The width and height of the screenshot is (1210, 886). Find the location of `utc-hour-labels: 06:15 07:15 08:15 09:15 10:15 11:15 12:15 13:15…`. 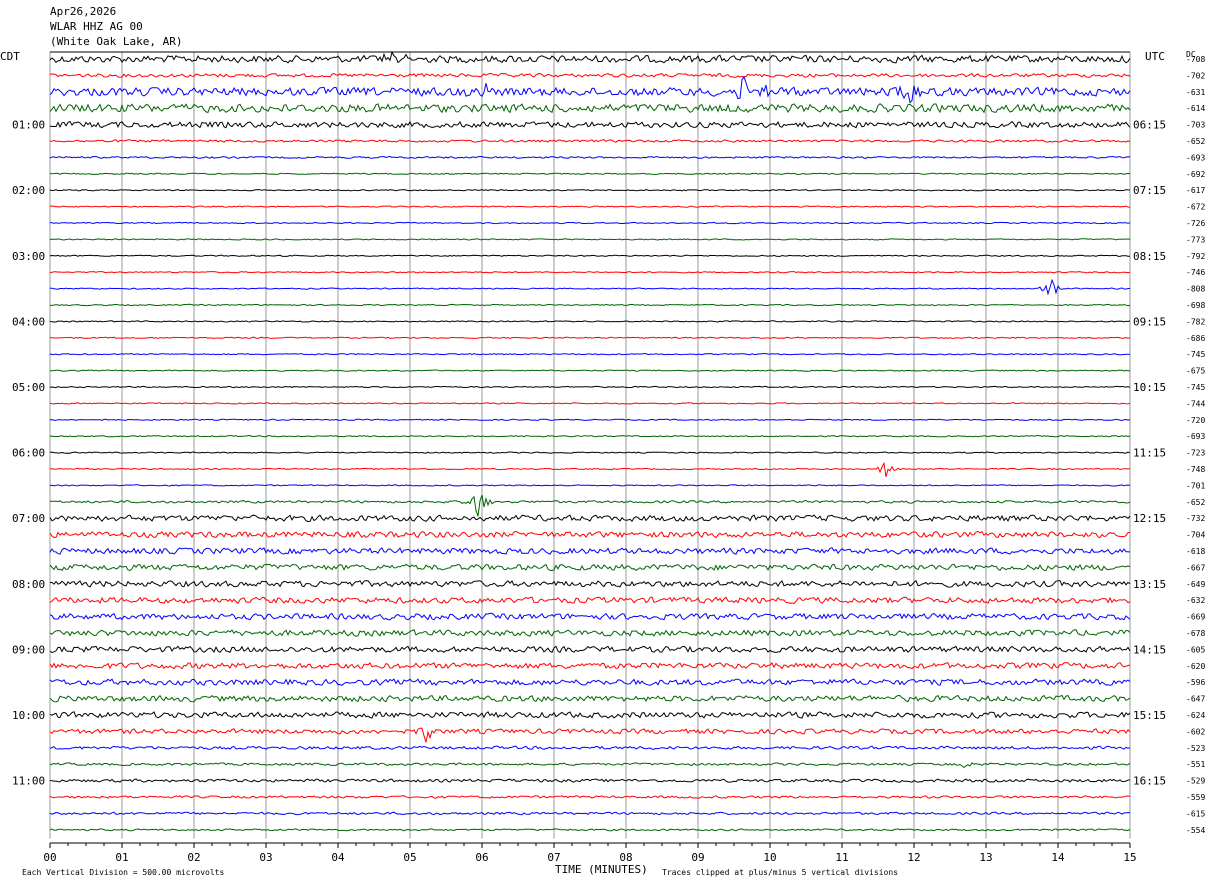

utc-hour-labels: 06:15 07:15 08:15 09:15 10:15 11:15 12:15 13:15… is located at coordinates (1149, 453).